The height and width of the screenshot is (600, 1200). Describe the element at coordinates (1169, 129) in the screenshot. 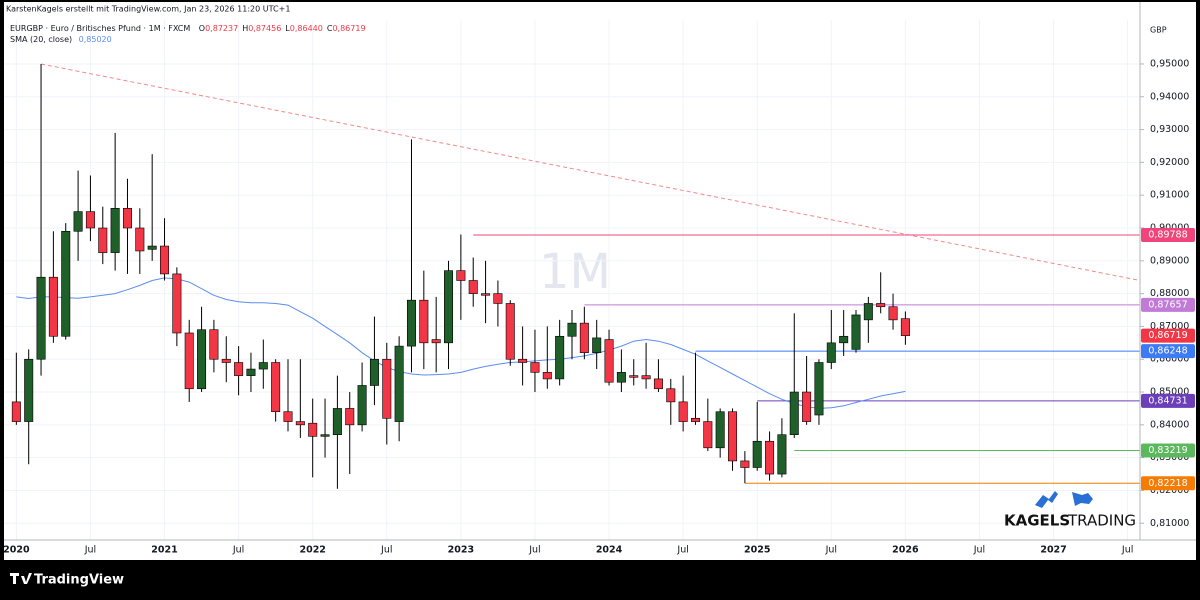

I see `y-tick-label: 0,93000` at that location.